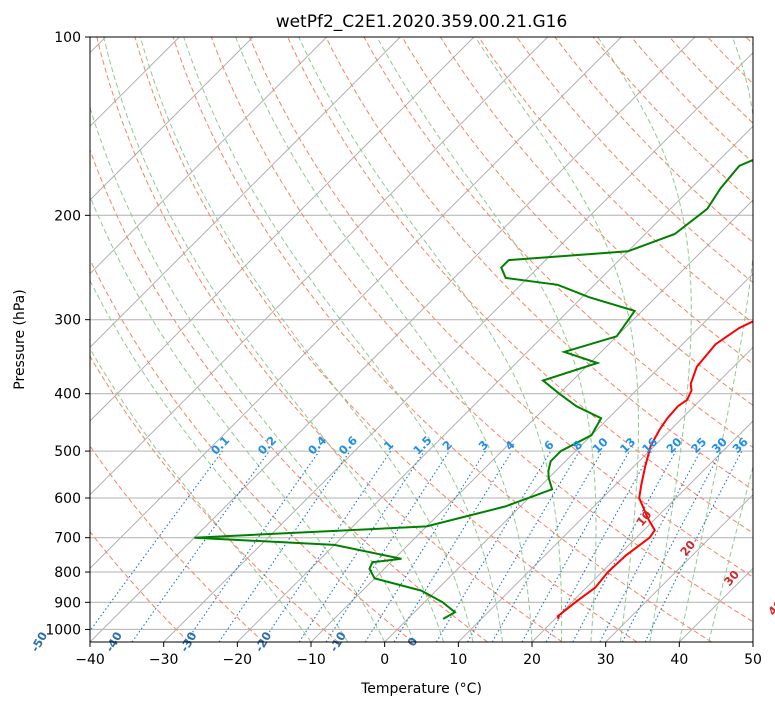 The height and width of the screenshot is (708, 775). Describe the element at coordinates (63, 630) in the screenshot. I see `y-tick-label: 1000` at that location.